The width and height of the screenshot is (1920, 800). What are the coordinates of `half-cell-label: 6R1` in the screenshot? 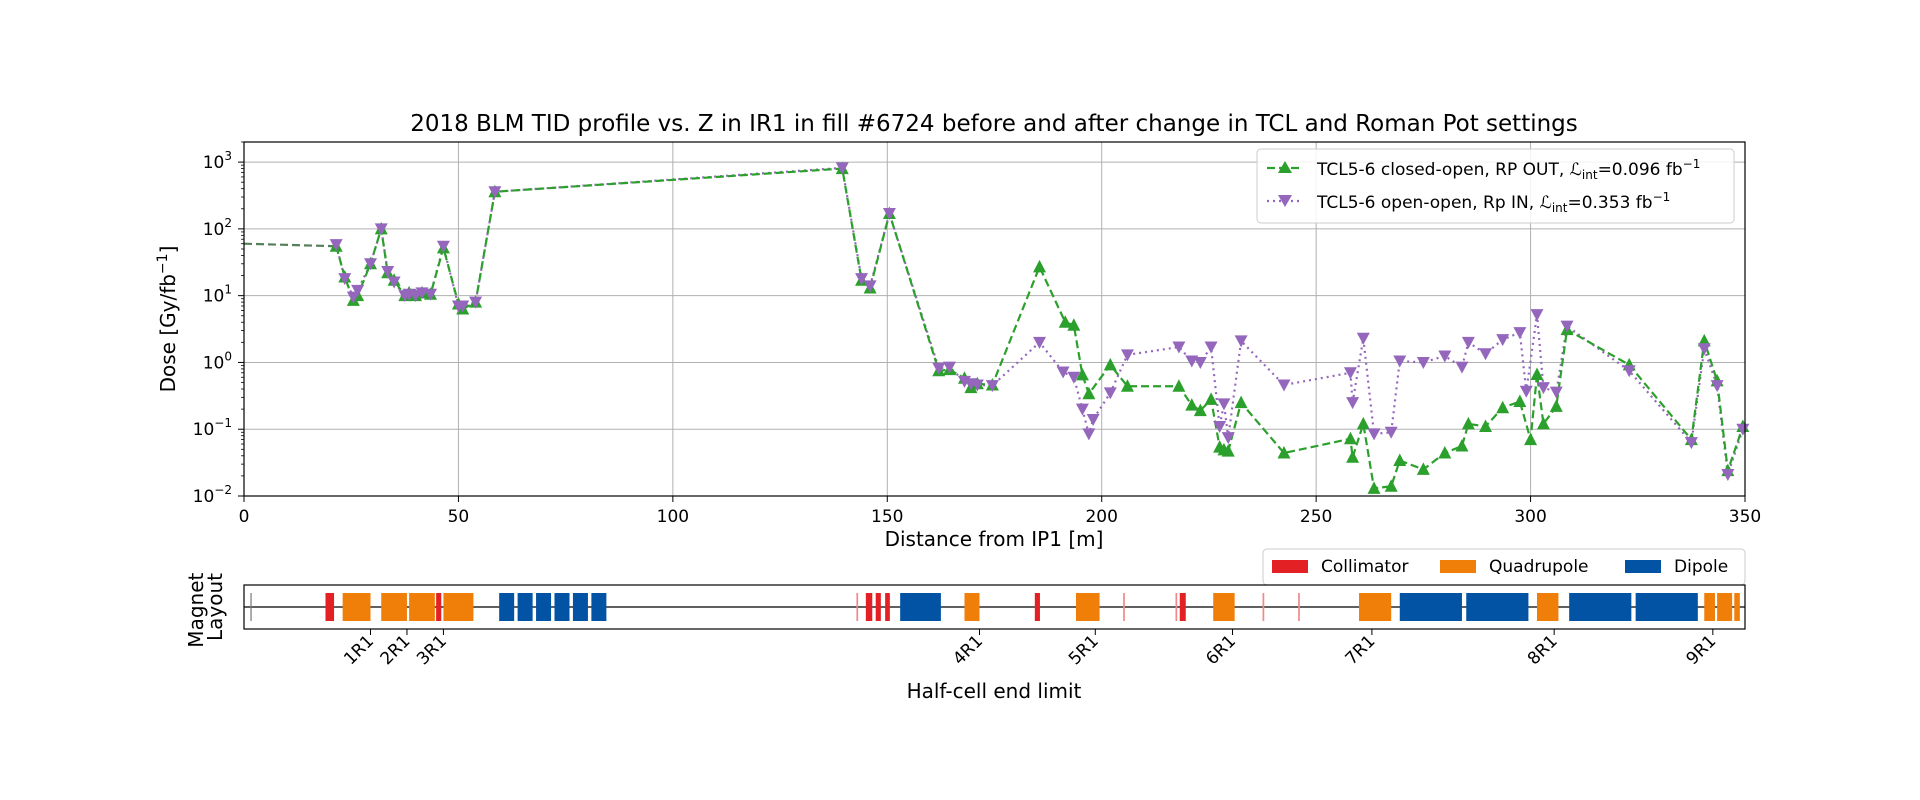 It's located at (1221, 650).